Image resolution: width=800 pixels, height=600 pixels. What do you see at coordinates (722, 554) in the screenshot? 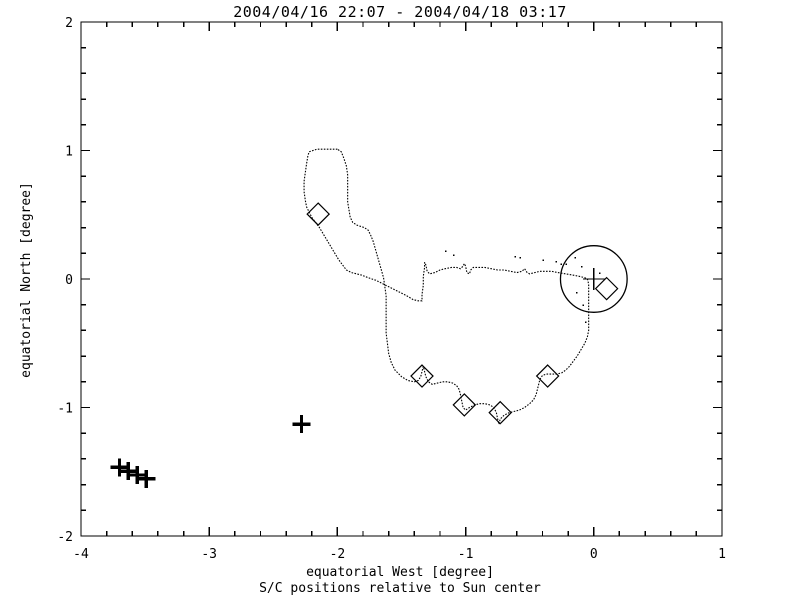
I see `x-tick-label: 1` at bounding box center [722, 554].